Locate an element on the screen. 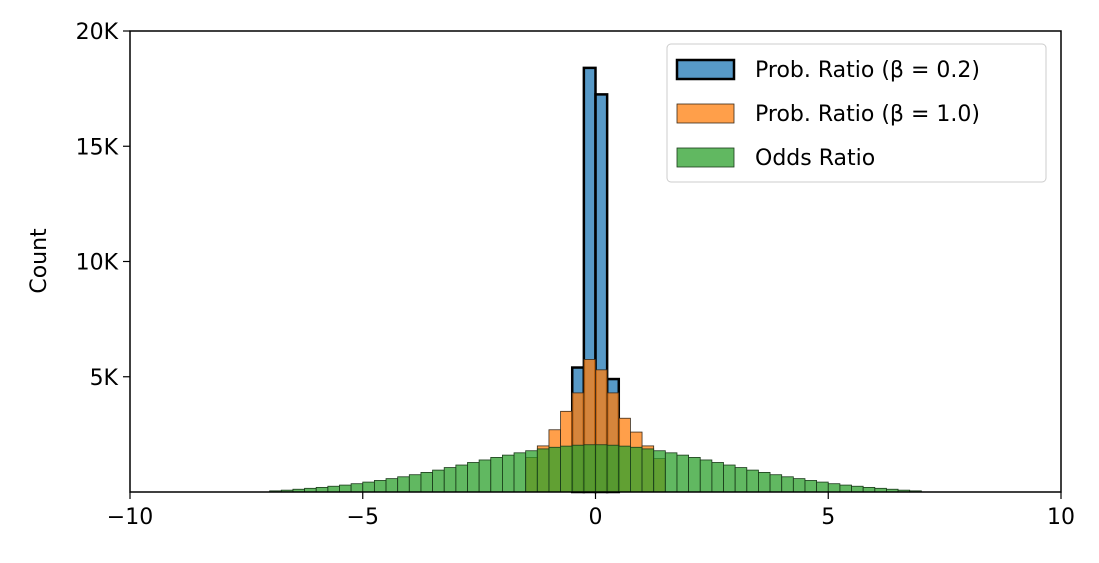 The image size is (1099, 563). y-tick-label: 15K is located at coordinates (97, 147).